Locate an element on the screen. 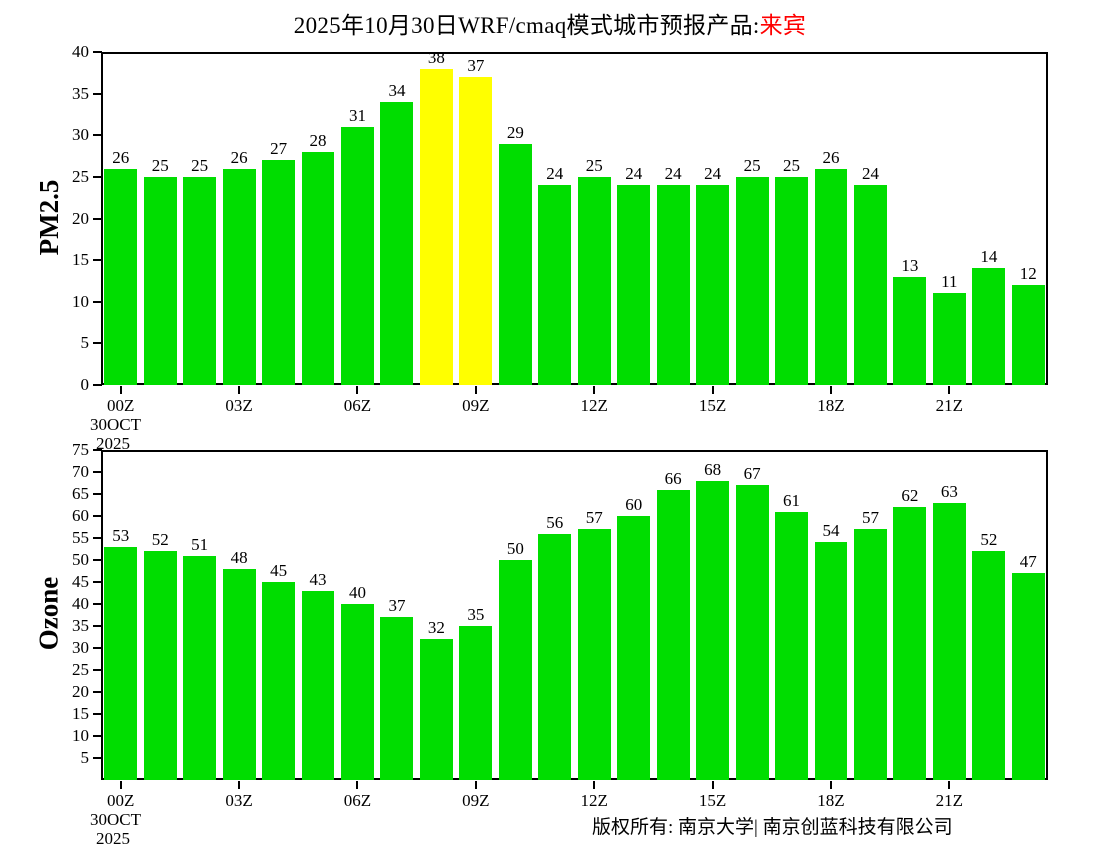 The image size is (1100, 850). bar-value-label: 27 is located at coordinates (279, 149).